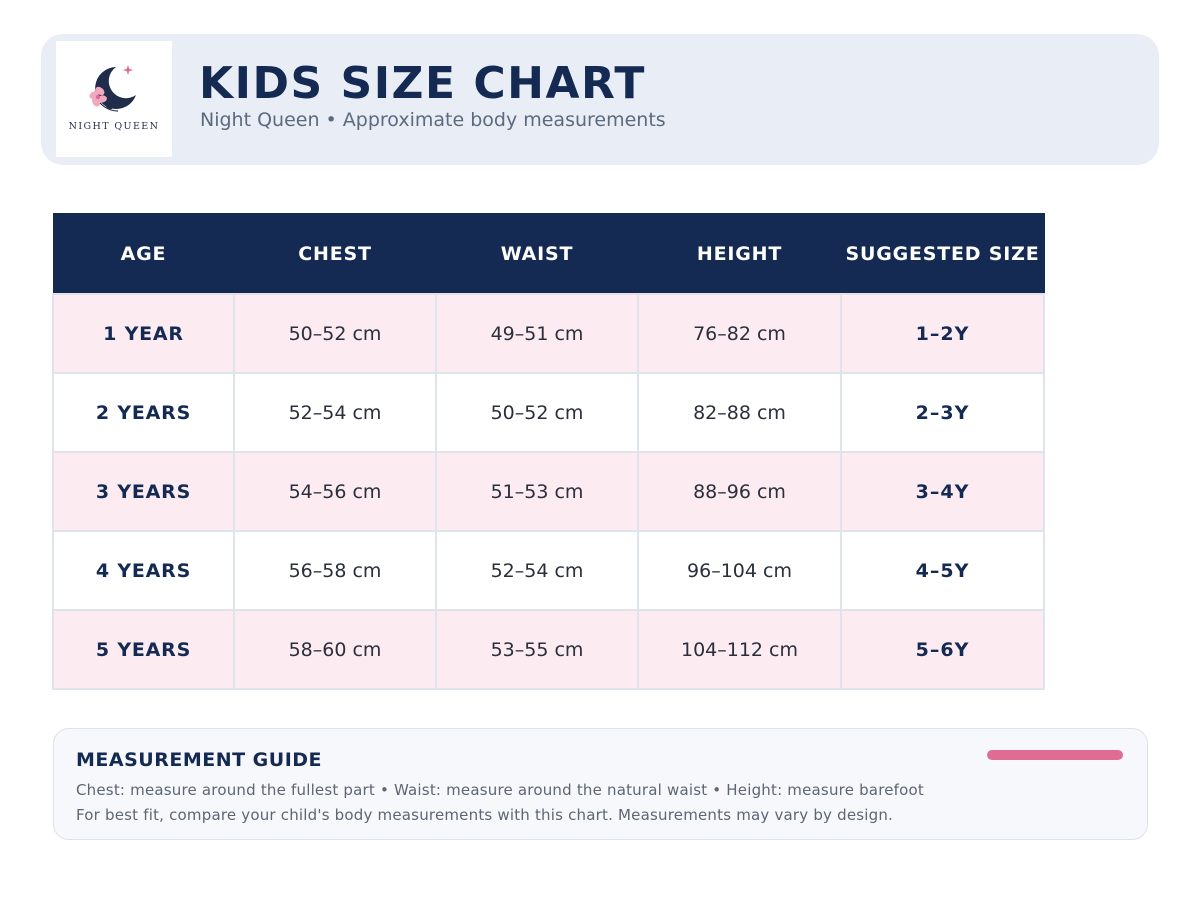  I want to click on age-cell: 2 YEARS, so click(143, 412).